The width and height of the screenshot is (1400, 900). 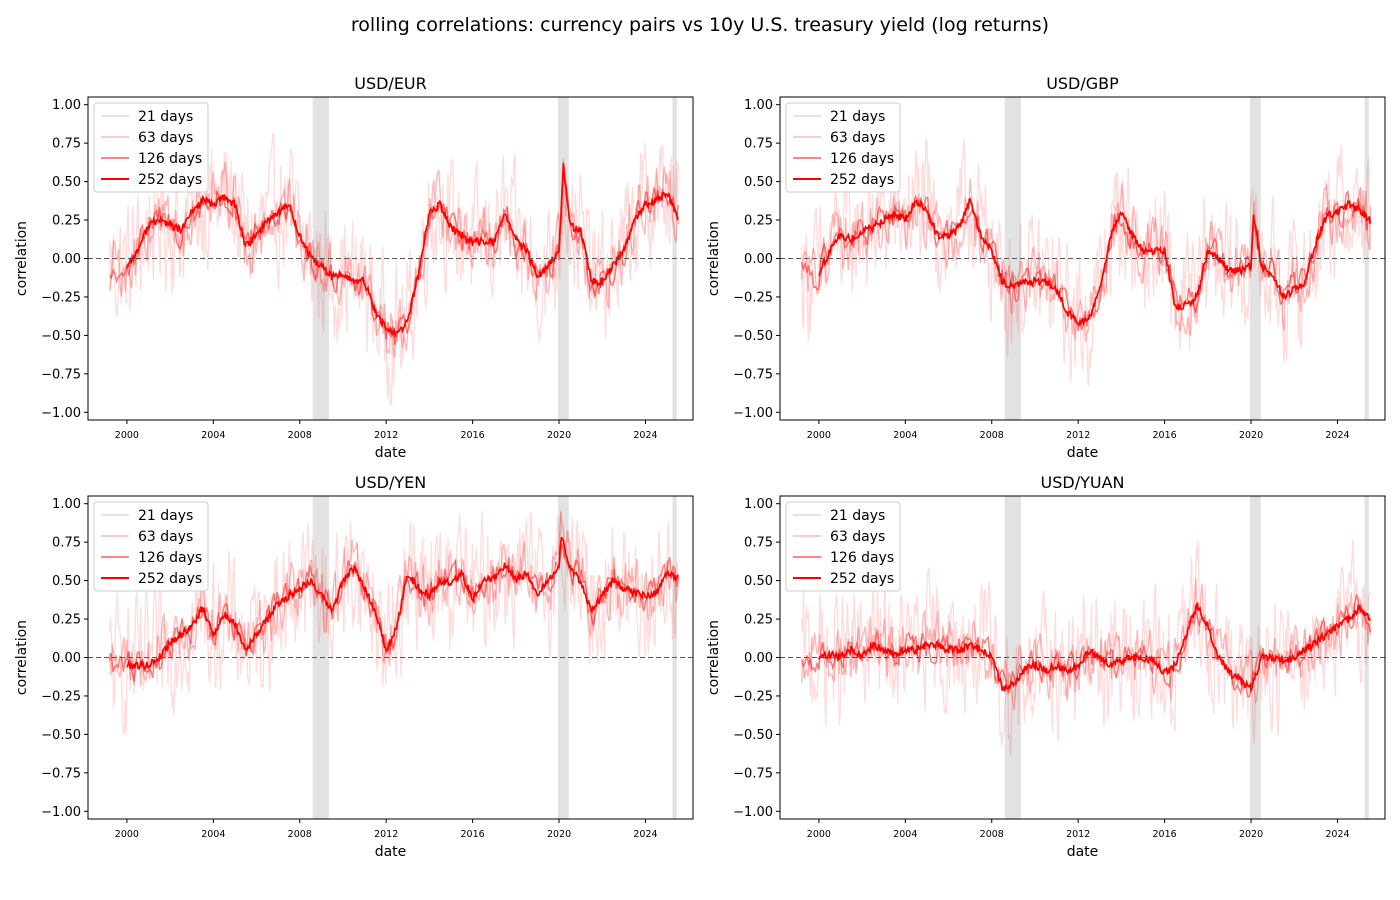 What do you see at coordinates (390, 83) in the screenshot?
I see `subplot-title: USD/EUR` at bounding box center [390, 83].